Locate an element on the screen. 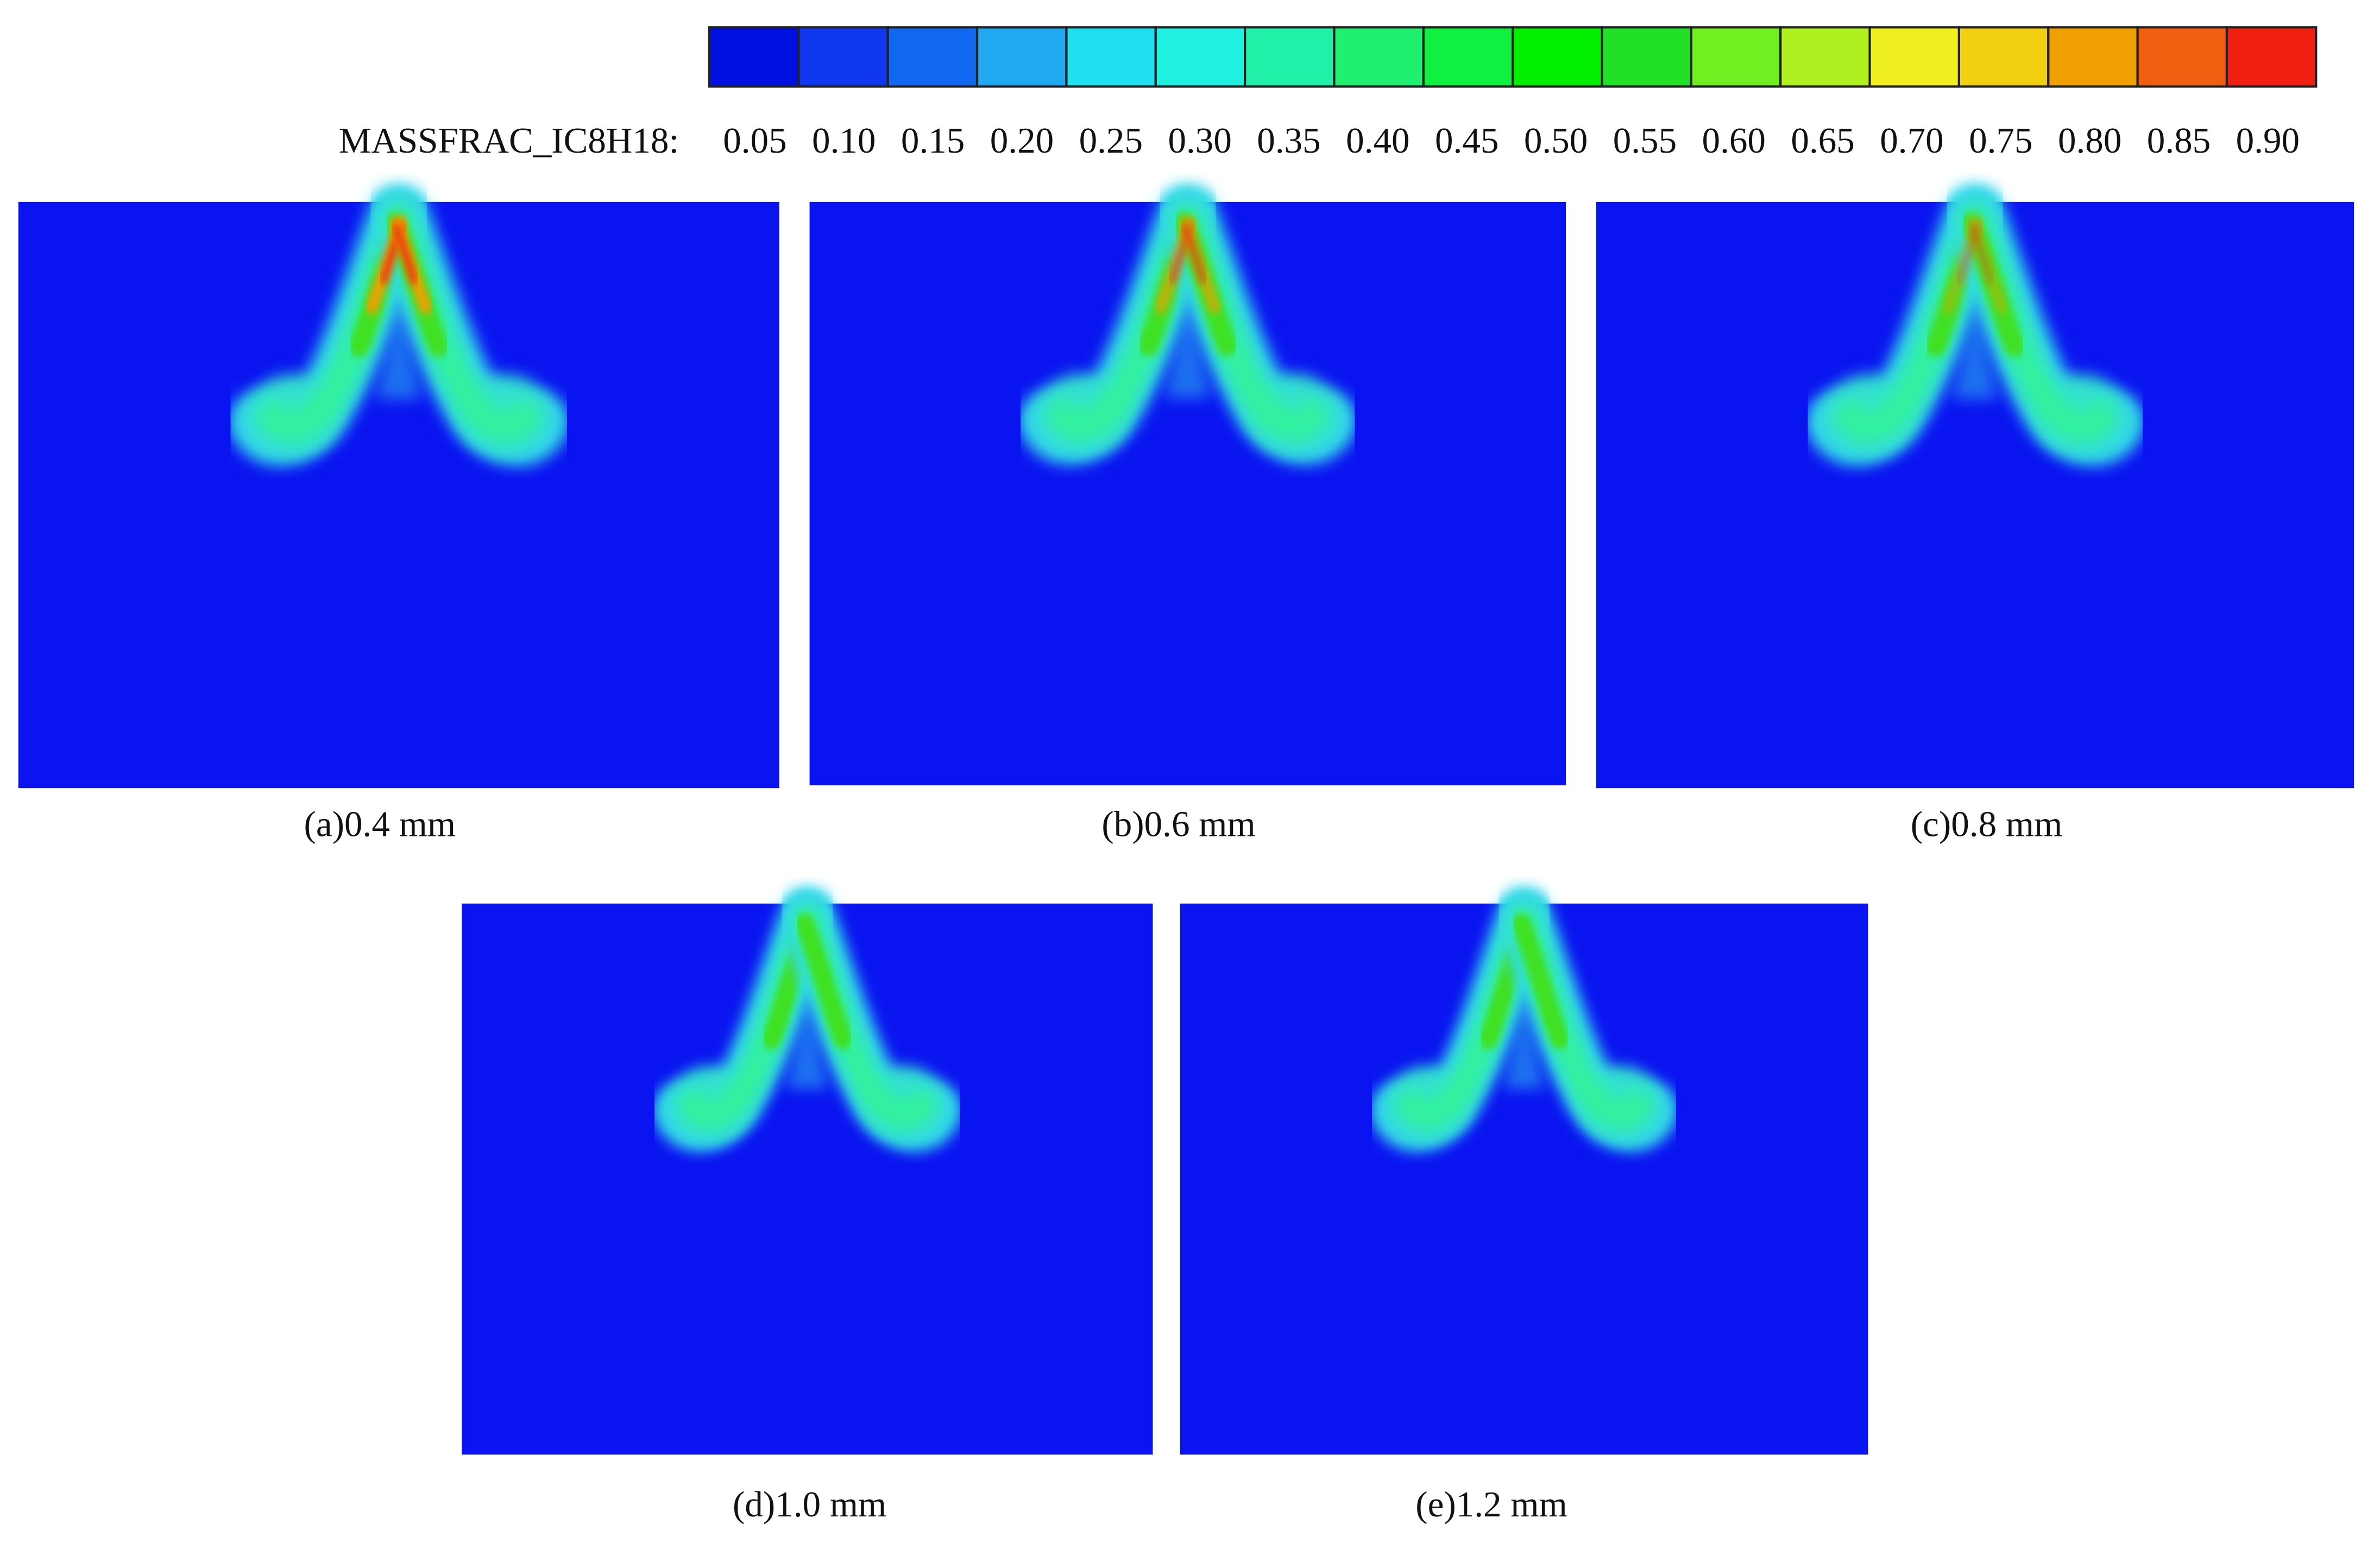 Image resolution: width=2380 pixels, height=1549 pixels. colorbar-tick-label: 0.75 is located at coordinates (2000, 140).